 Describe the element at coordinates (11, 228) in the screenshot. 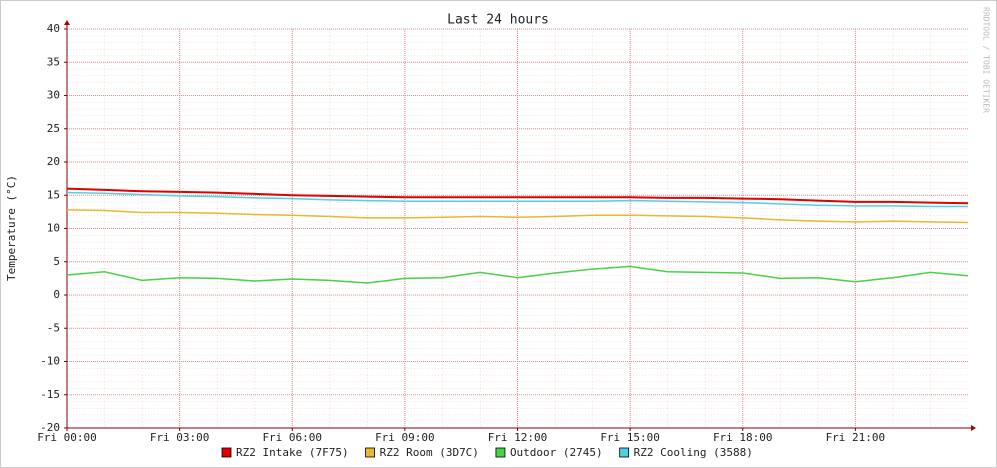

I see `y-axis-label: Temperature (°C)` at that location.